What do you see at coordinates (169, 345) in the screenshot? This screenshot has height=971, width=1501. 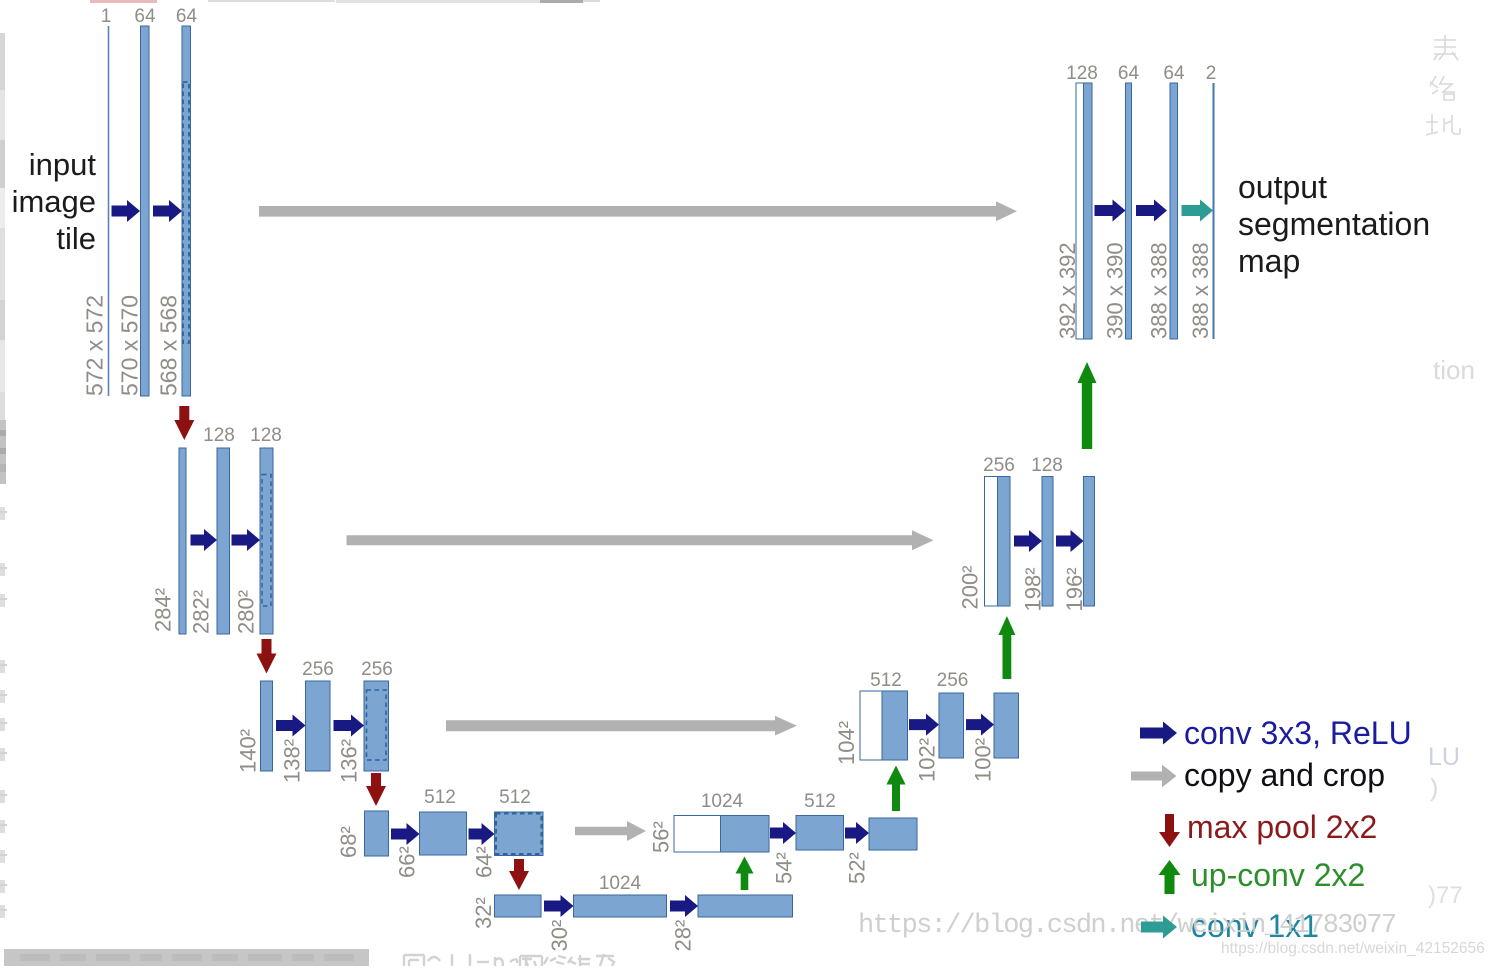 I see `svg-text: 568 x 568` at bounding box center [169, 345].